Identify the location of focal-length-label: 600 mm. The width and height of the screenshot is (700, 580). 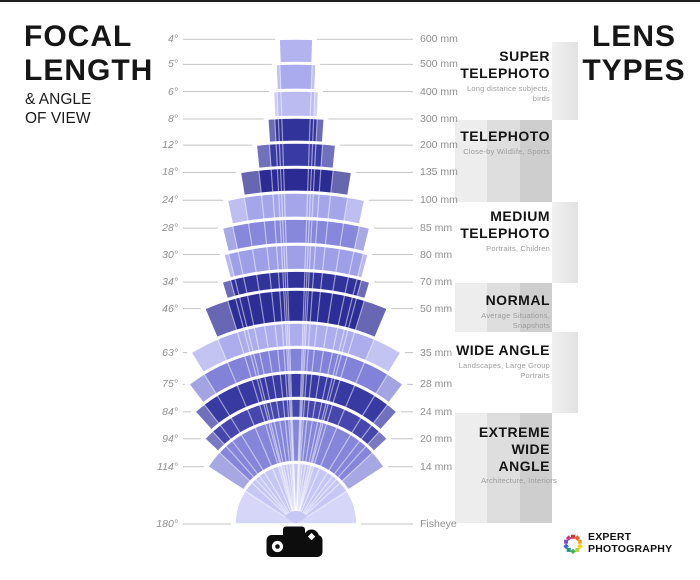
(439, 39).